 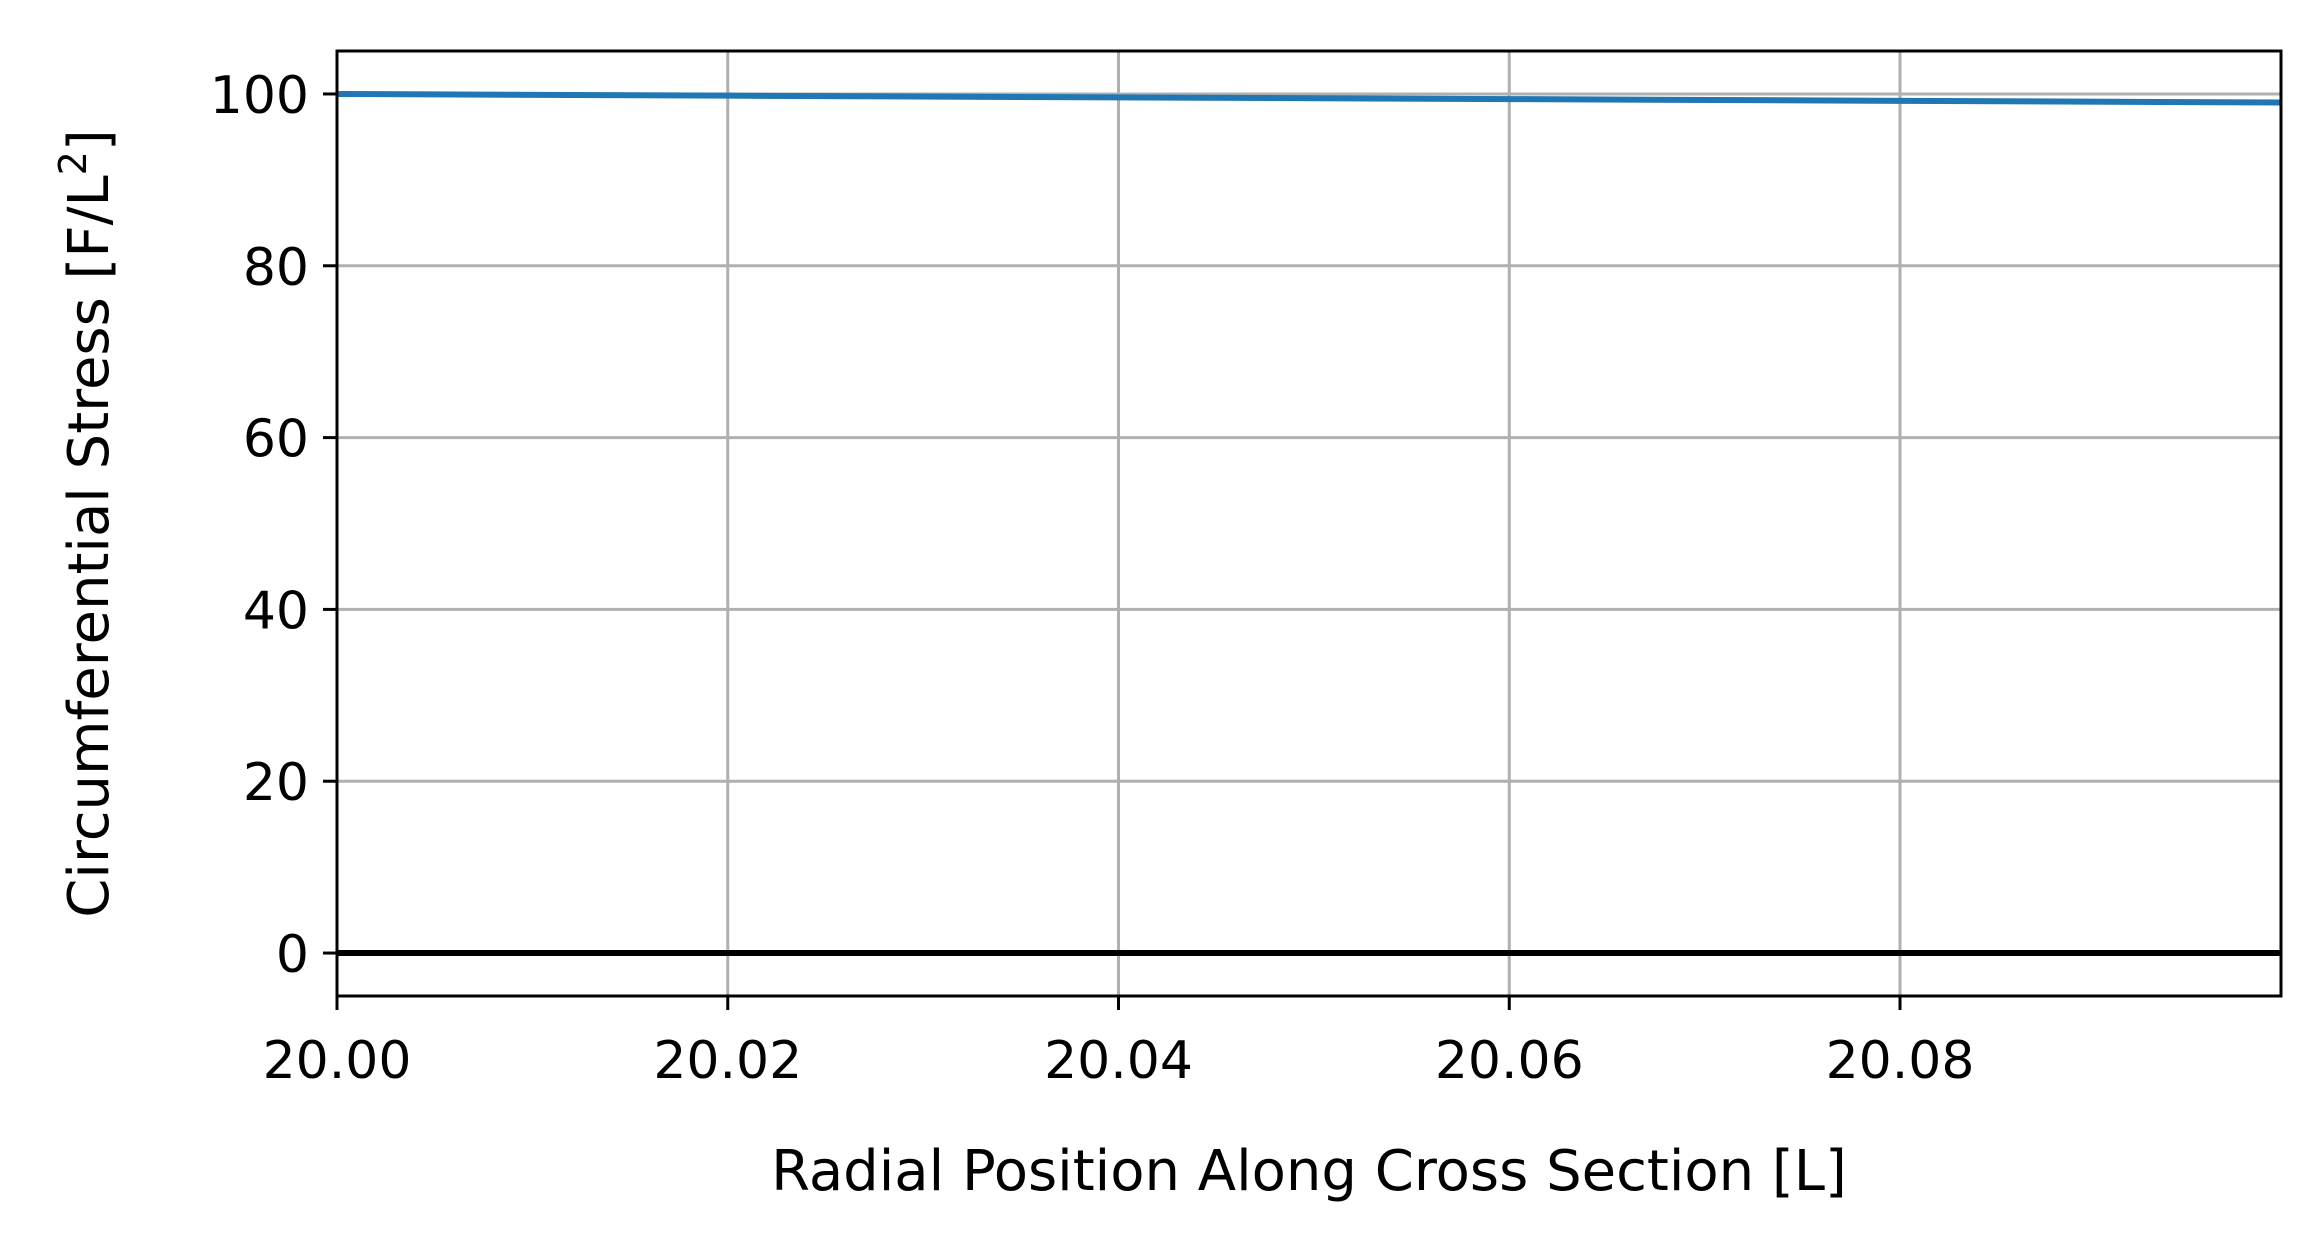 What do you see at coordinates (276, 783) in the screenshot?
I see `y-tick-label: 20` at bounding box center [276, 783].